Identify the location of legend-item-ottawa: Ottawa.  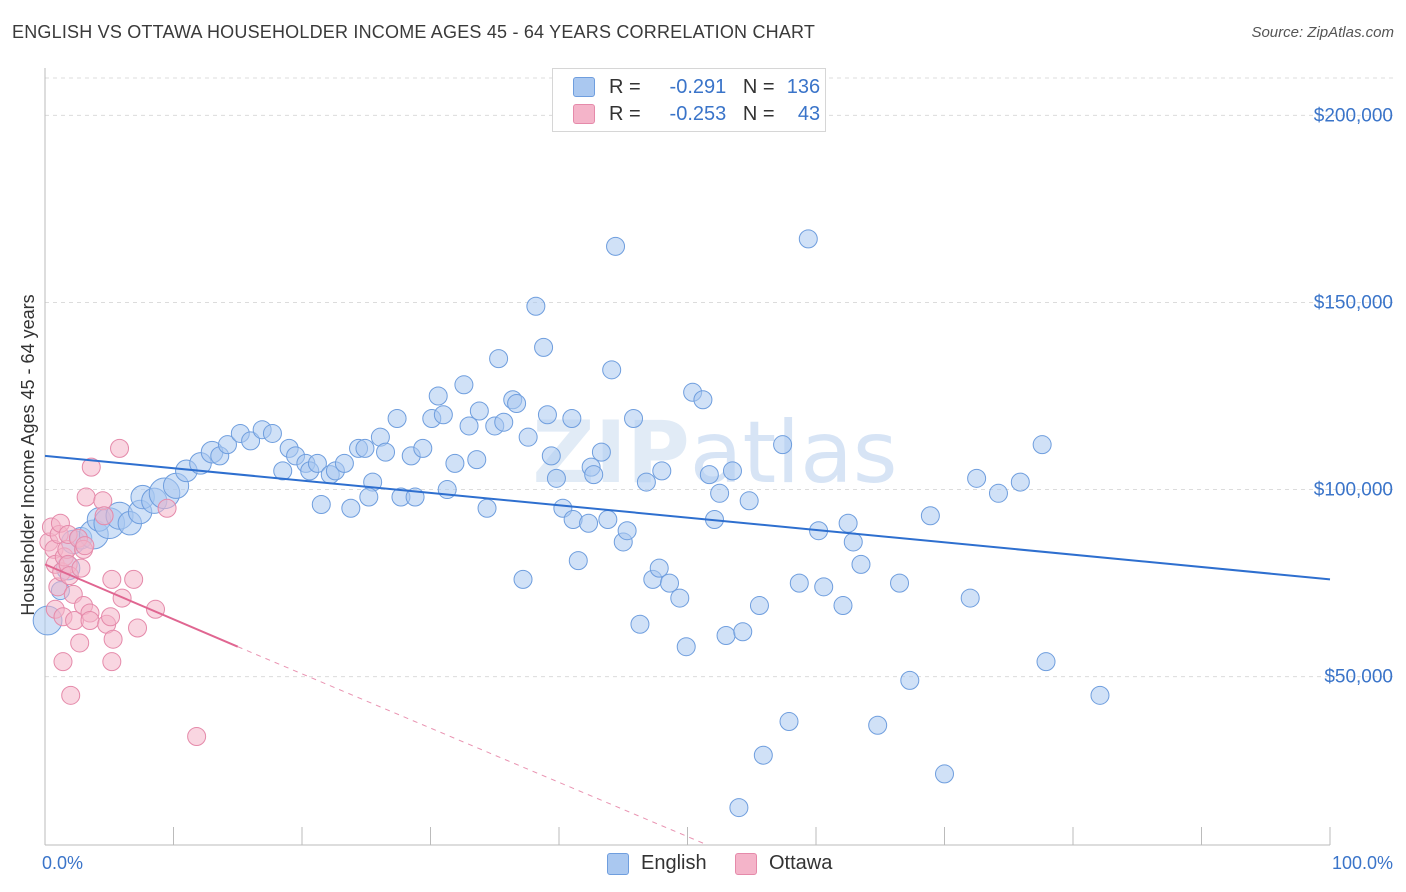
(783, 863).